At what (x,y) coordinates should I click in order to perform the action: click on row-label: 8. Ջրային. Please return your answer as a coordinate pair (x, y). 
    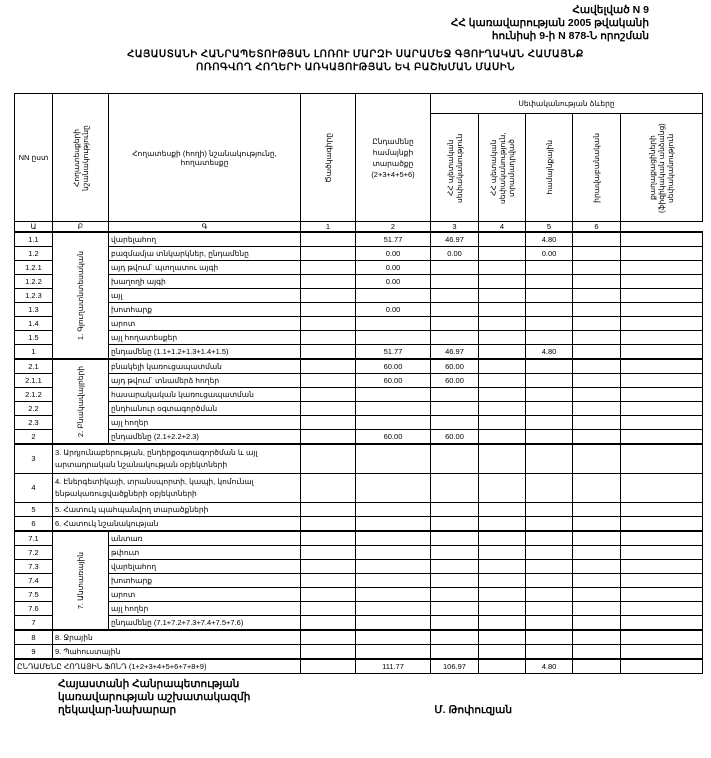
    Looking at the image, I should click on (176, 637).